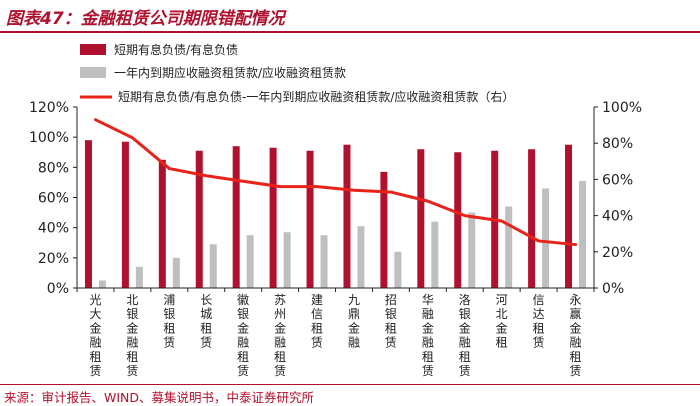 This screenshot has height=406, width=700. What do you see at coordinates (502, 321) in the screenshot?
I see `x-tick-label-11: 河北金租` at bounding box center [502, 321].